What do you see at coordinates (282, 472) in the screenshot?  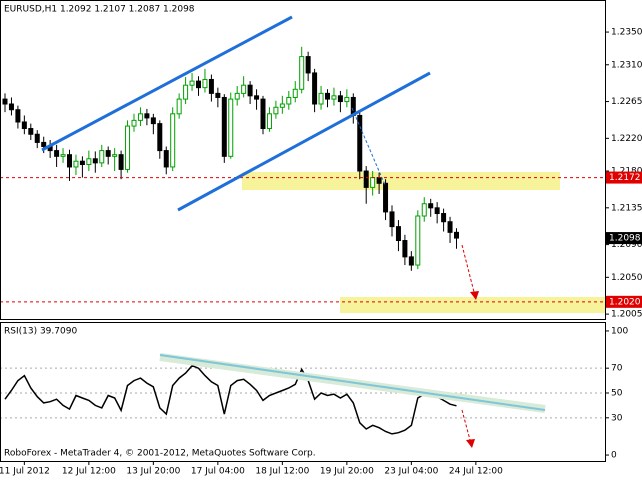 I see `x-tick-label: 18 Jul 12:00` at bounding box center [282, 472].